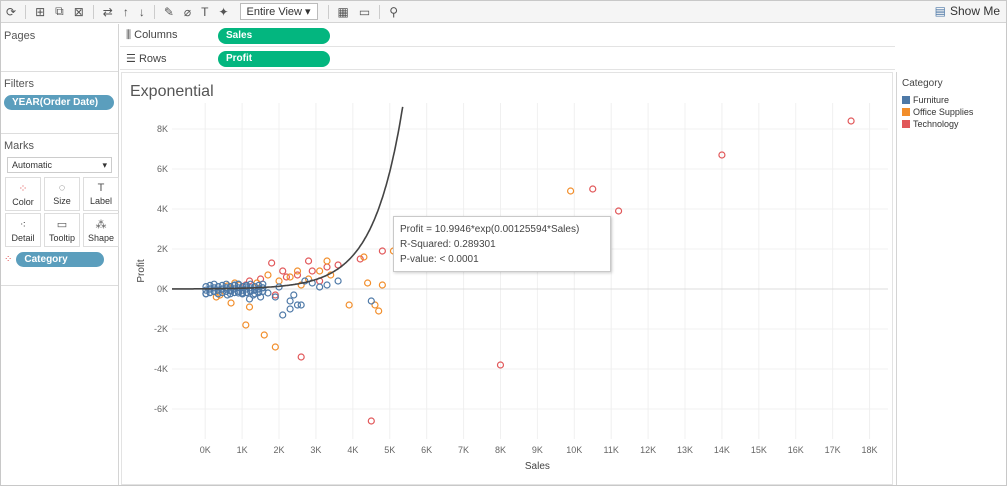  What do you see at coordinates (131, 59) in the screenshot?
I see `rows-icon: ☰` at bounding box center [131, 59].